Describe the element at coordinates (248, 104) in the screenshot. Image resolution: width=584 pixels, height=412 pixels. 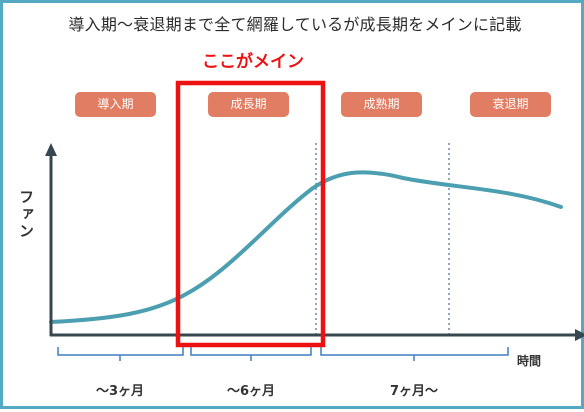
I see `stage-growth: 成長期` at that location.